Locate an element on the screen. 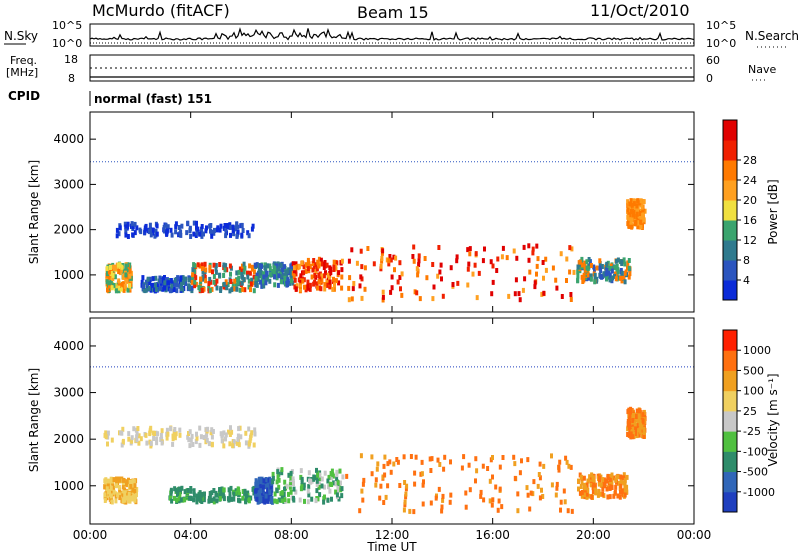 This screenshot has height=554, width=800. colorbar-tick-label: 8 is located at coordinates (746, 260).